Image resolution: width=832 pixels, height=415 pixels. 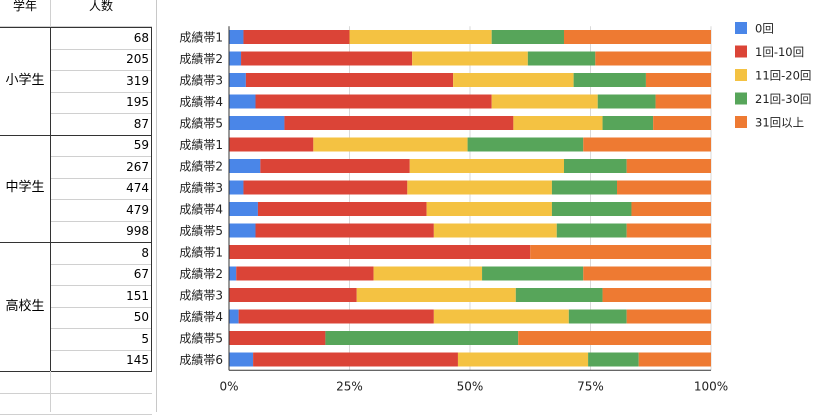 What do you see at coordinates (201, 360) in the screenshot?
I see `category-label: 成績帯6` at bounding box center [201, 360].